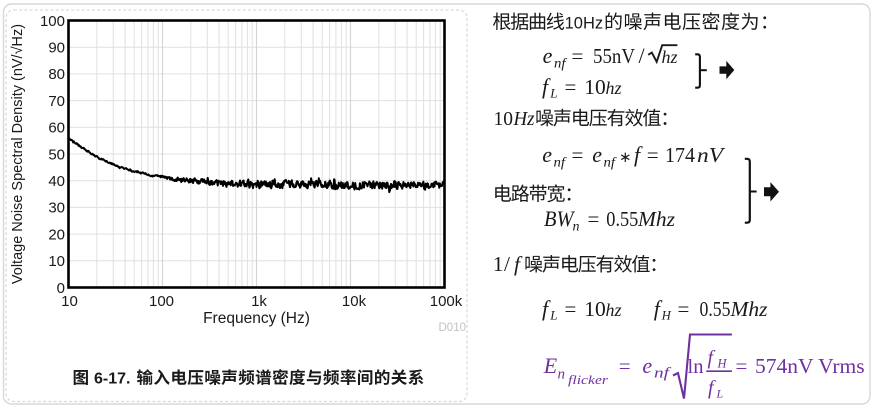 The height and width of the screenshot is (414, 875). Describe the element at coordinates (584, 24) in the screenshot. I see `svg-text: 10Hz` at that location.